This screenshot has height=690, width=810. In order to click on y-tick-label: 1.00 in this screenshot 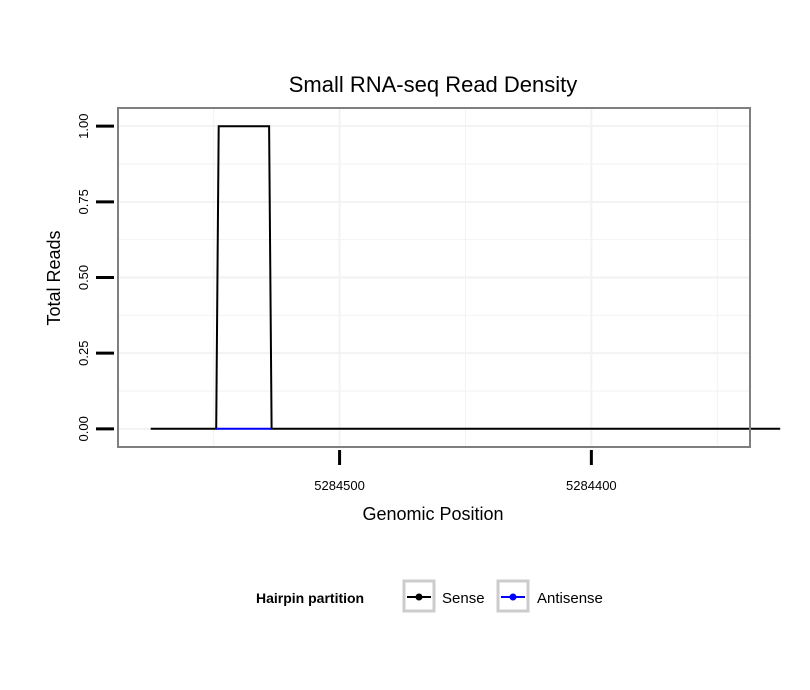, I will do `click(83, 126)`.